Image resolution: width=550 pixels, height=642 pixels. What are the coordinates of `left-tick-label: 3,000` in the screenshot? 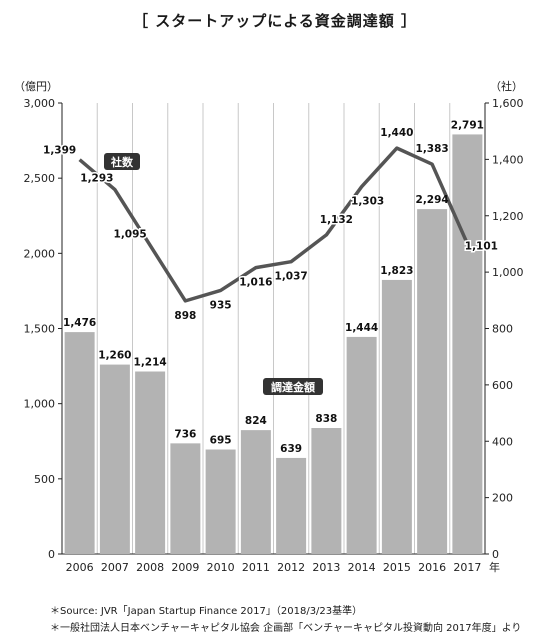 It's located at (40, 103).